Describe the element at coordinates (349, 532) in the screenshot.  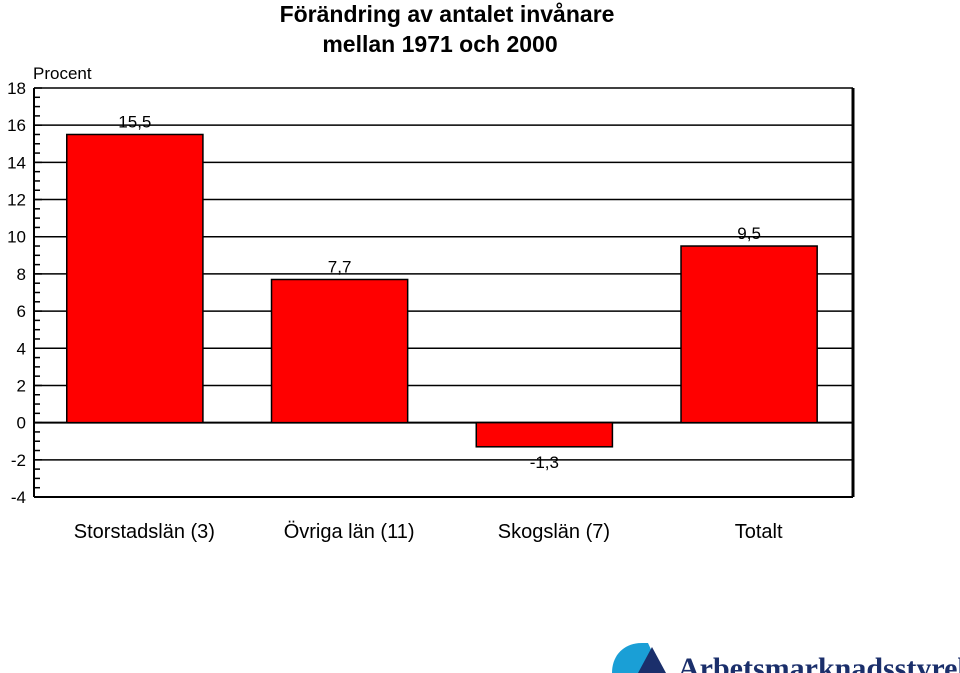
I see `x-tick-label: Övriga län (11)` at that location.